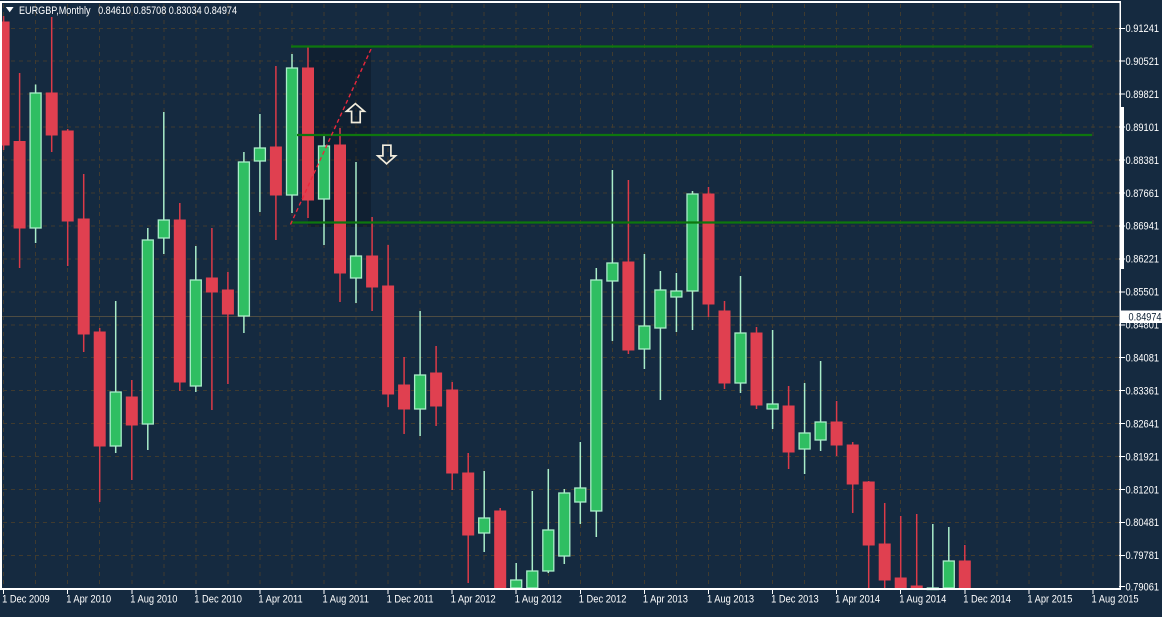 This screenshot has width=1162, height=617. I want to click on svg-text: 0.82641, so click(1143, 424).